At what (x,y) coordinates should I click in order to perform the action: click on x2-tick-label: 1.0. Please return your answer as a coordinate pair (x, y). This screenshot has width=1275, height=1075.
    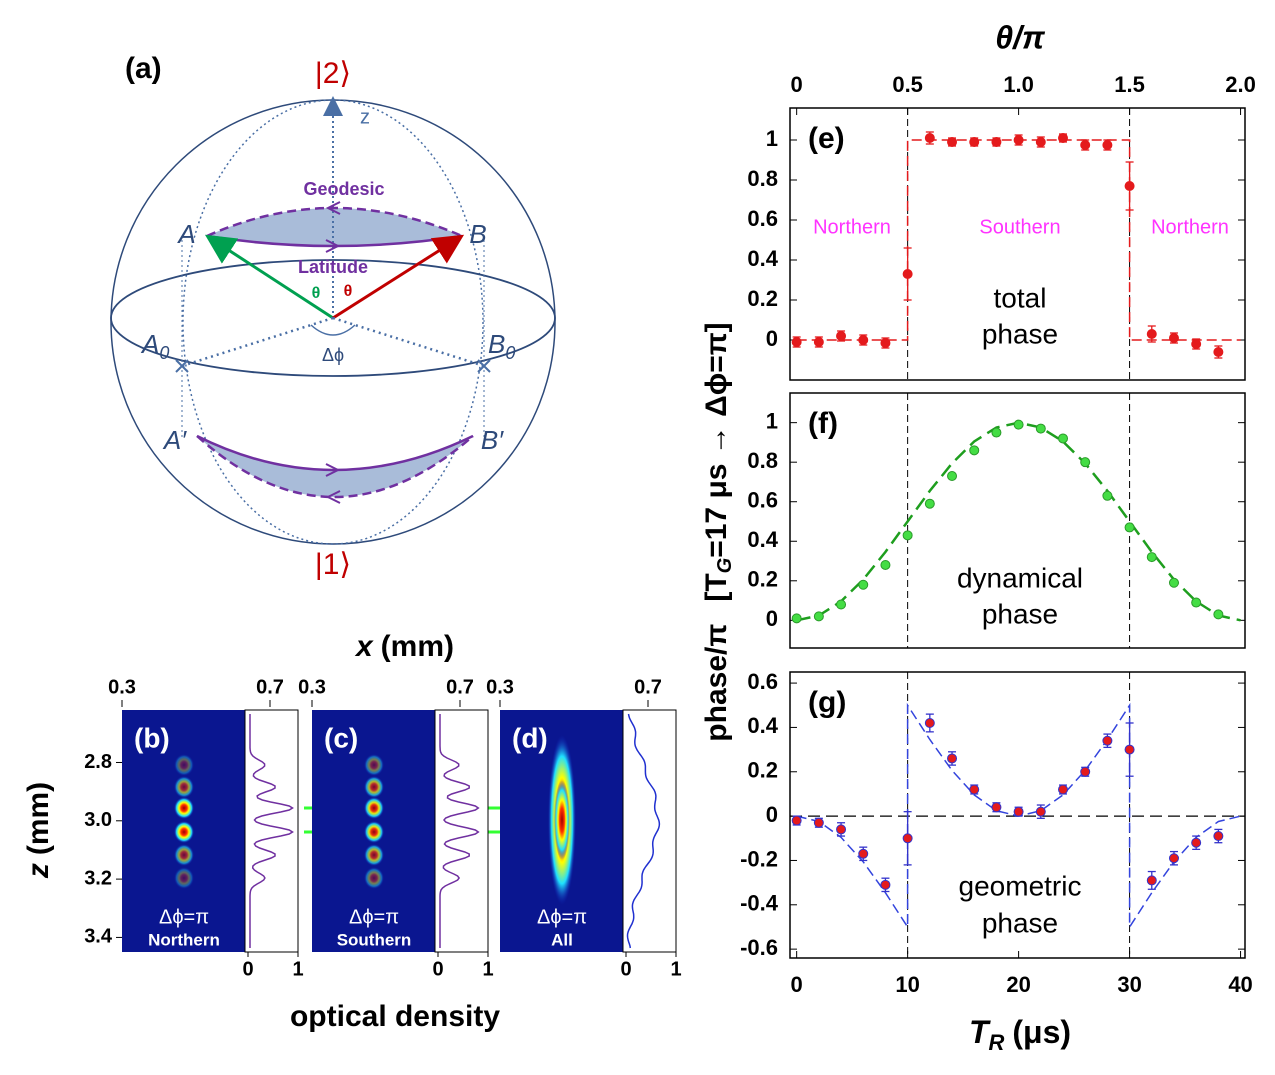
    Looking at the image, I should click on (1018, 84).